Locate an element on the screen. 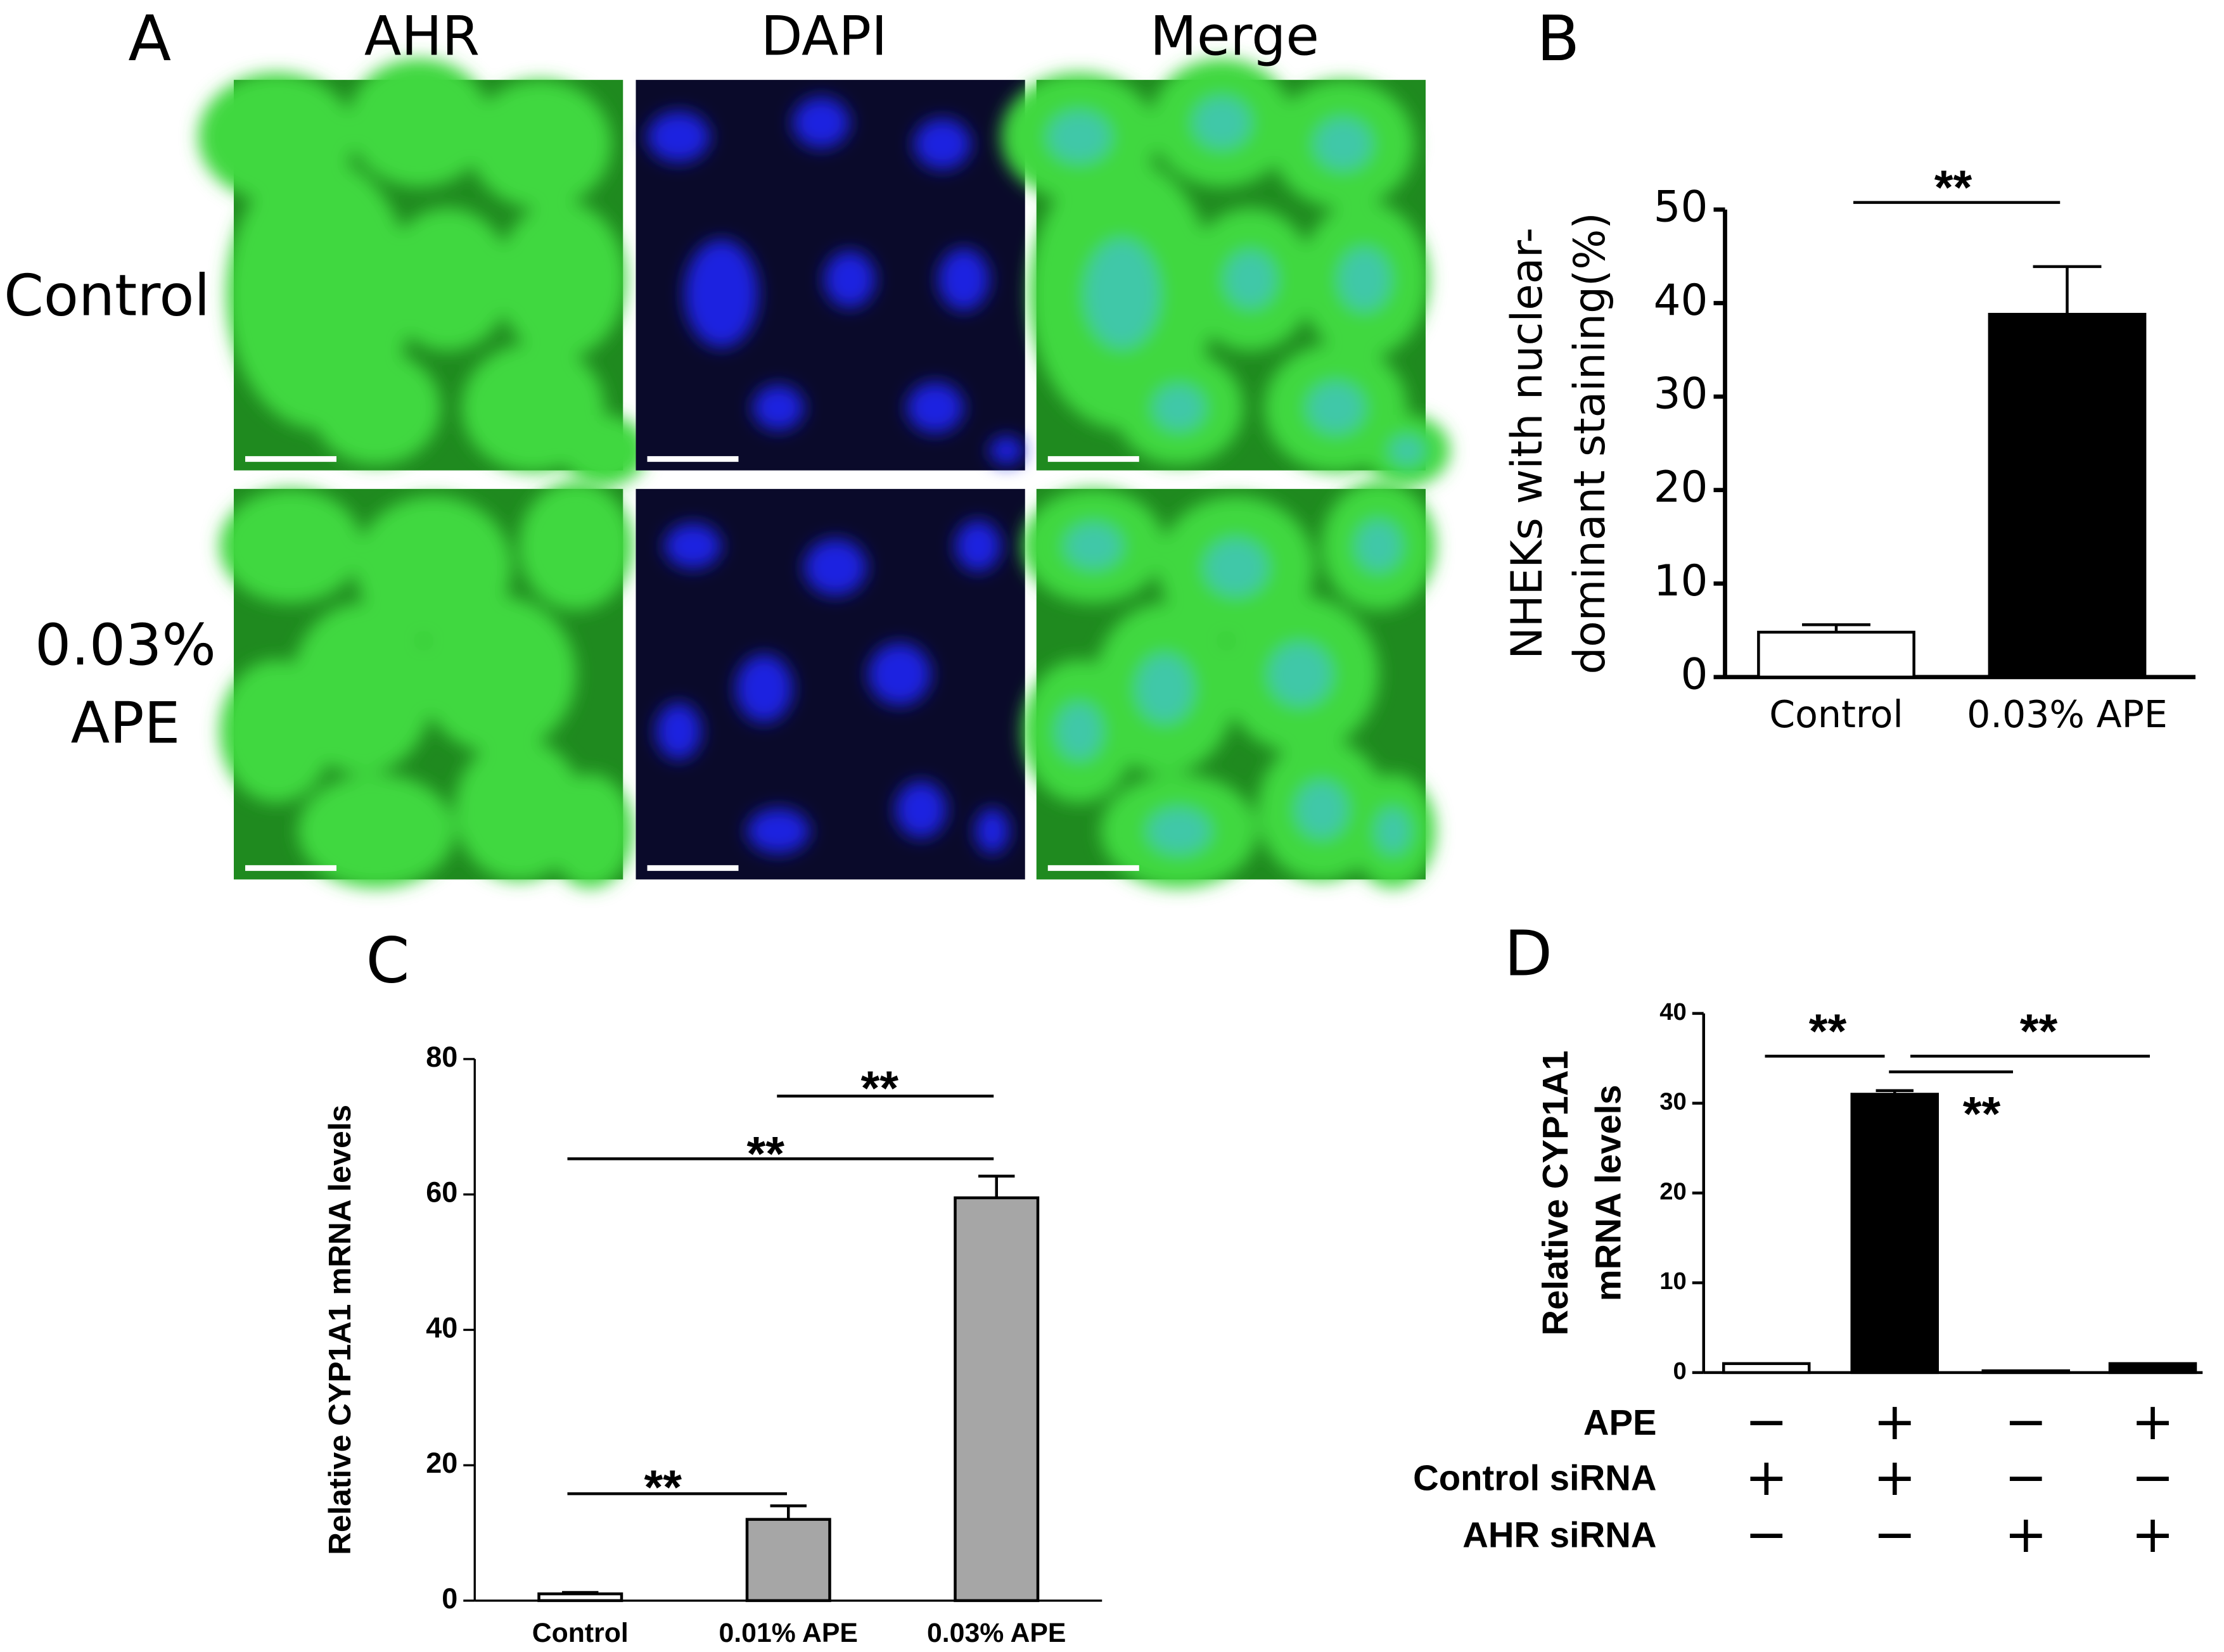  row-label: Control is located at coordinates (107, 296).